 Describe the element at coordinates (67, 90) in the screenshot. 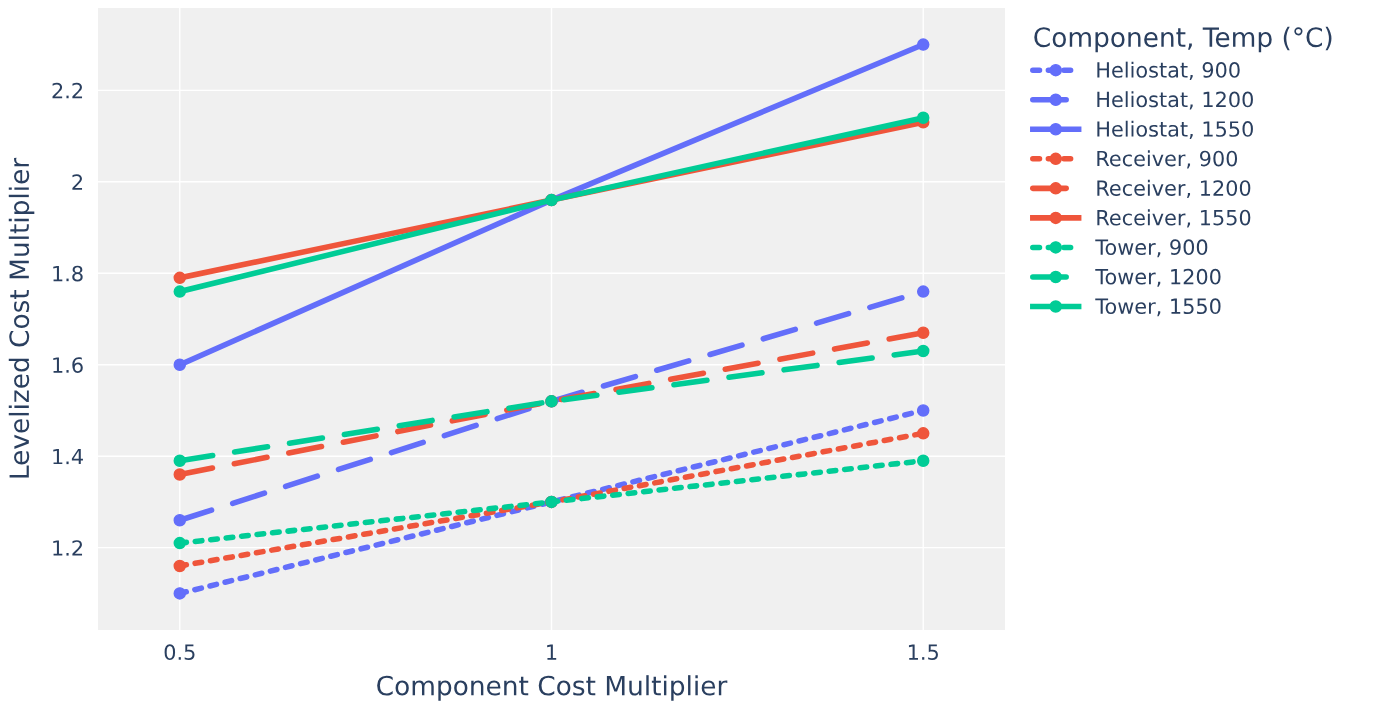

I see `y-tick-label: 2.2` at that location.